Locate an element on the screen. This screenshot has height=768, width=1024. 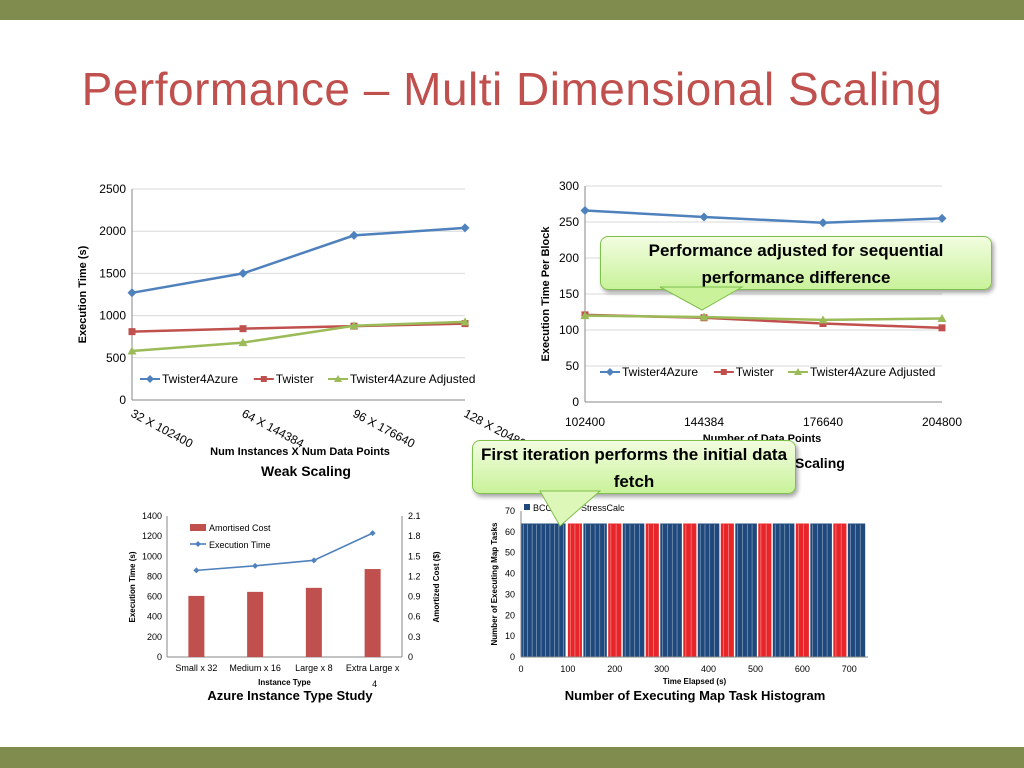
y-tick-label: 10 is located at coordinates (510, 636).